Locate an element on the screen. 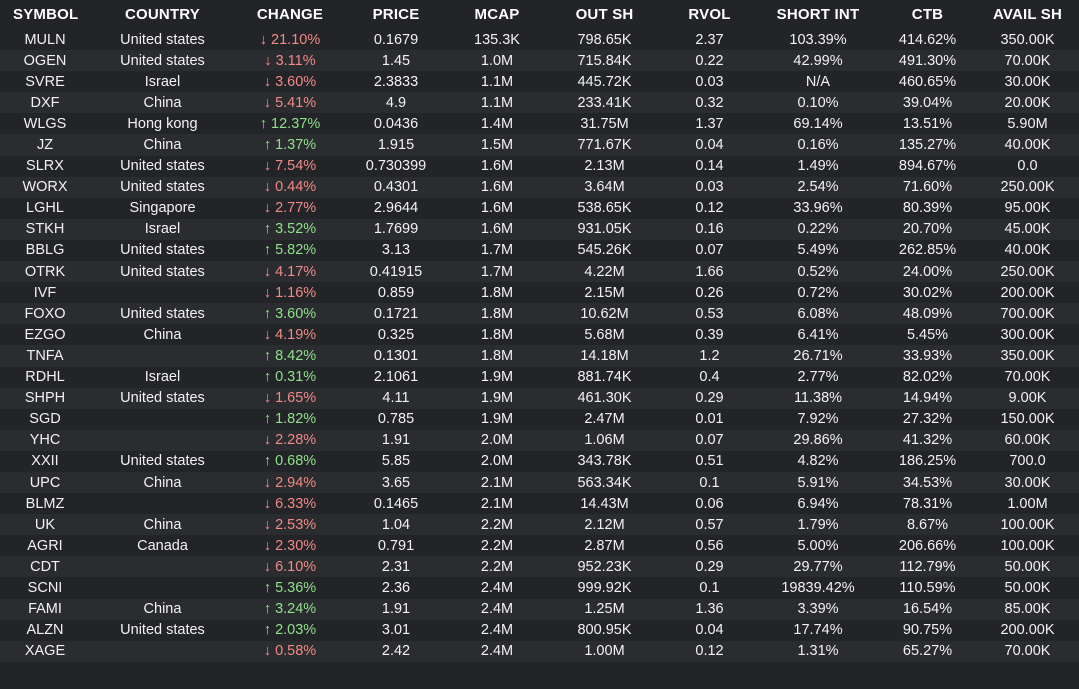  cell-out-sh: 800.95K is located at coordinates (604, 630).